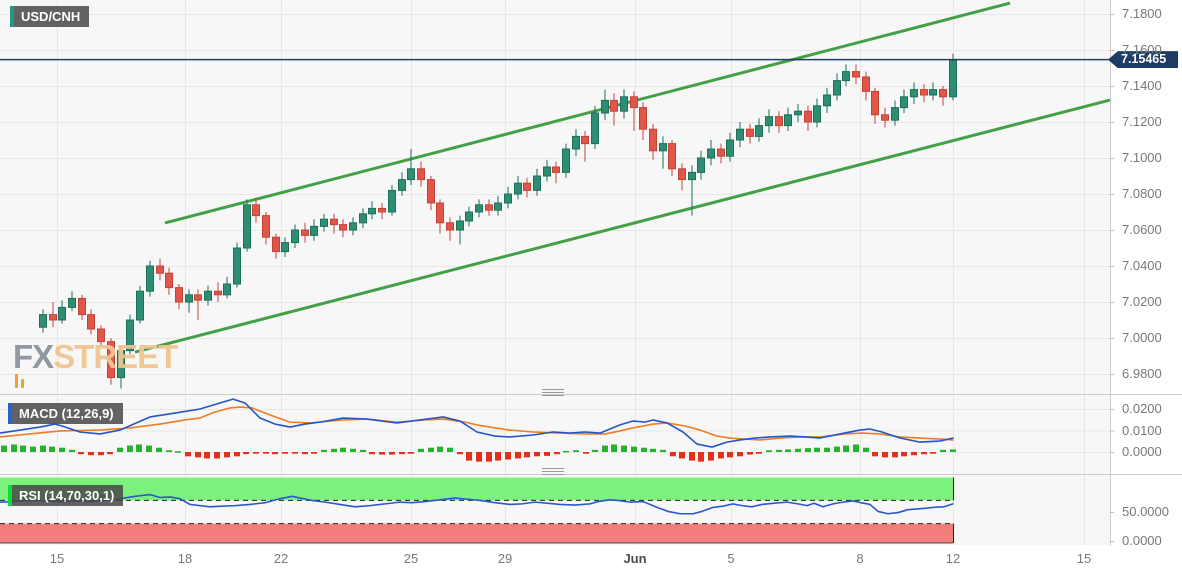 Image resolution: width=1182 pixels, height=571 pixels. I want to click on price-axis-label: 6.9800, so click(1142, 373).